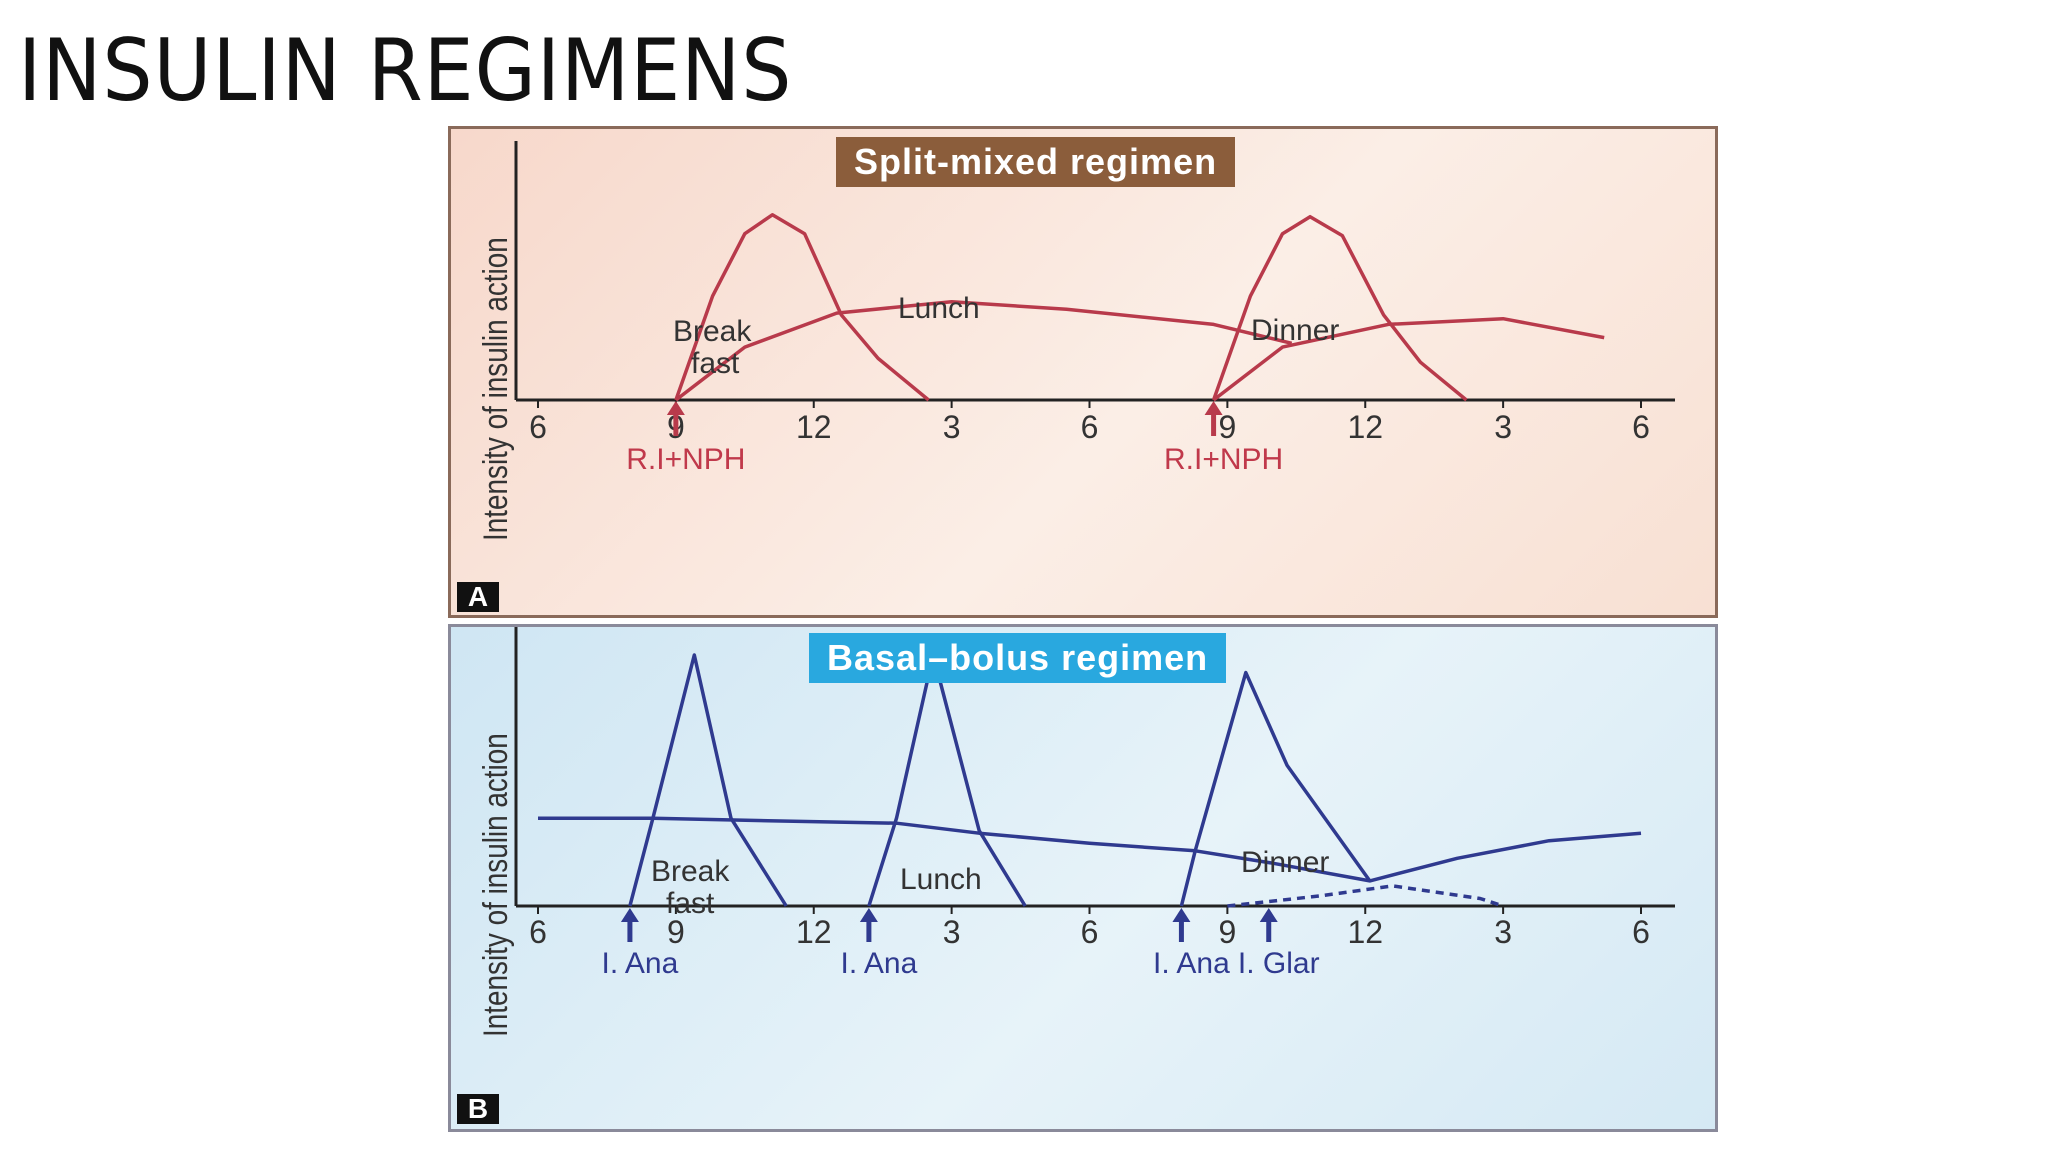  What do you see at coordinates (1018, 658) in the screenshot?
I see `basal-bolus-title: Basal–bolus regimen` at bounding box center [1018, 658].